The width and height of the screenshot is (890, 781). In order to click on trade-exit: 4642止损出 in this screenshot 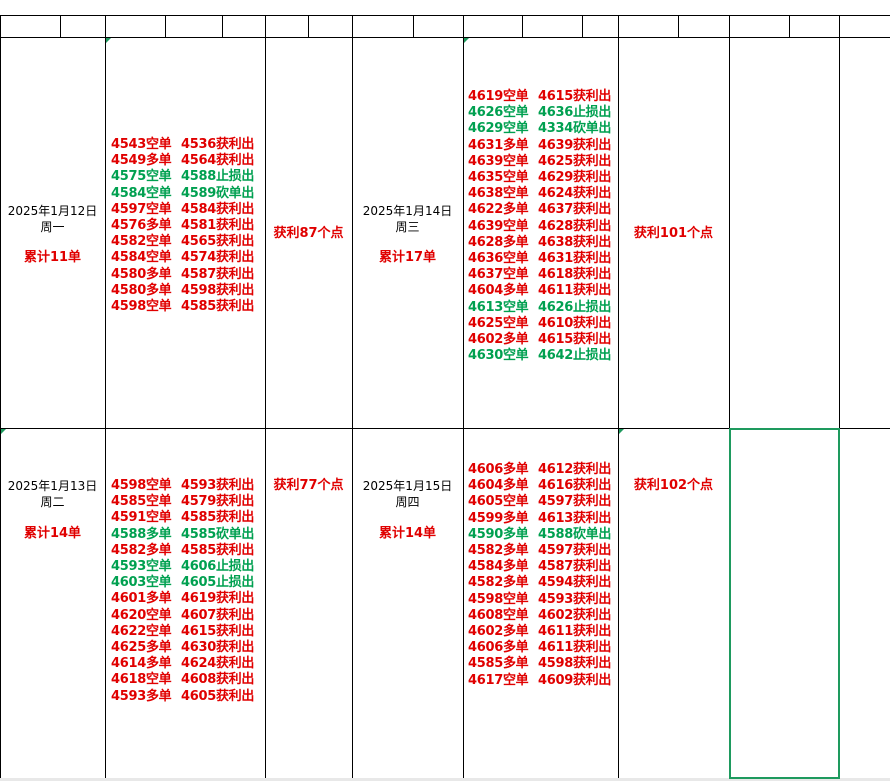, I will do `click(575, 356)`.